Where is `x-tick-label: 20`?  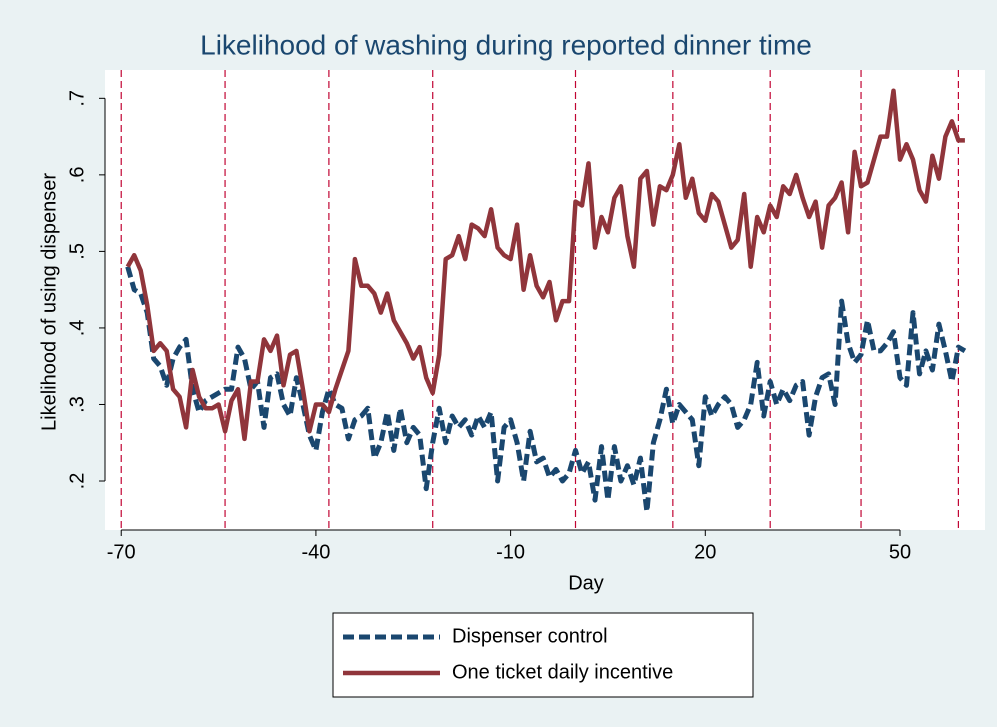 x-tick-label: 20 is located at coordinates (705, 552).